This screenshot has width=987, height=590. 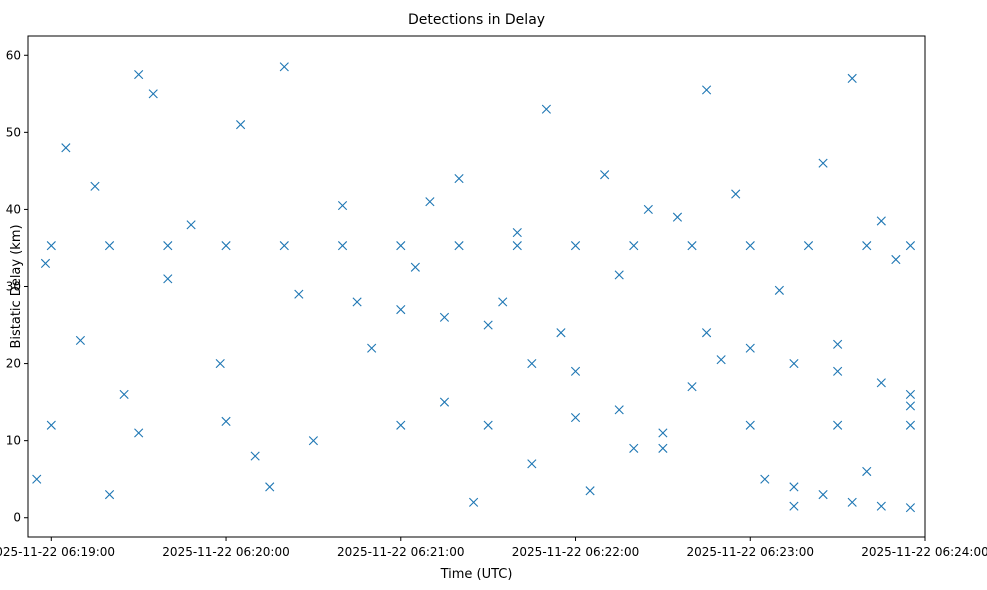 I want to click on y-tick-label: 10, so click(x=13, y=441).